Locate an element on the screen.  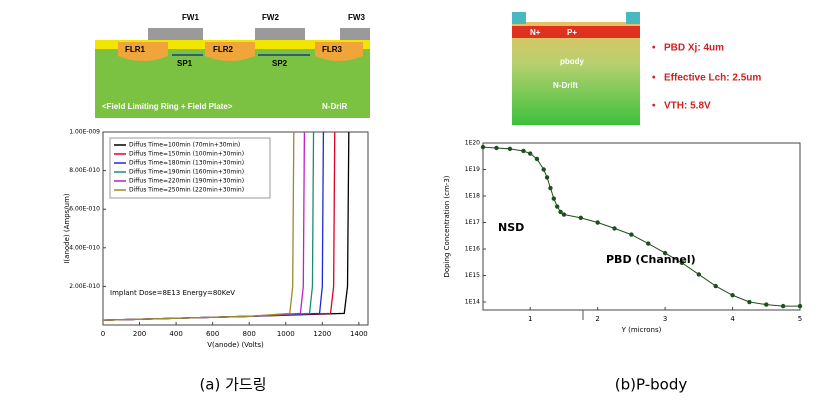
y-tick-label: 4.00E-010 is located at coordinates (84, 247).